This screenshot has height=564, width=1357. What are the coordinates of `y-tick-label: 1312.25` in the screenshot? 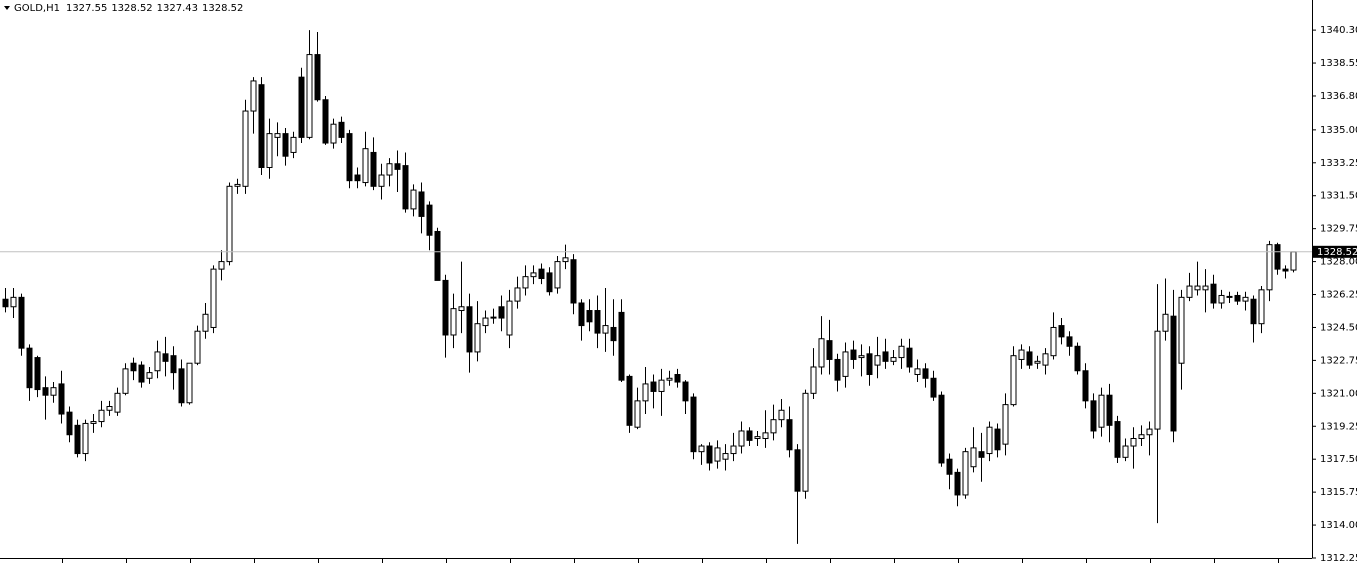 It's located at (1338, 558).